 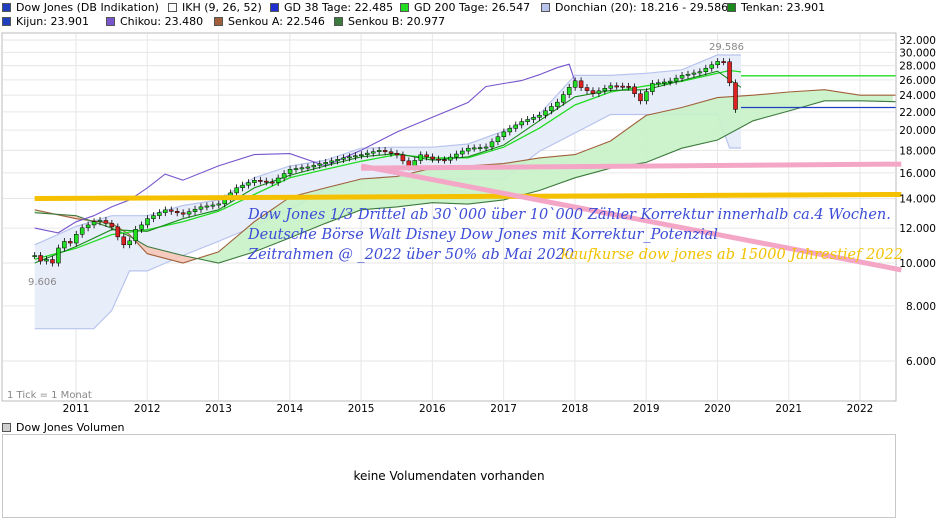 What do you see at coordinates (80, 7) in the screenshot?
I see `legend-dow-jones: Dow Jones (DB Indikation)` at bounding box center [80, 7].